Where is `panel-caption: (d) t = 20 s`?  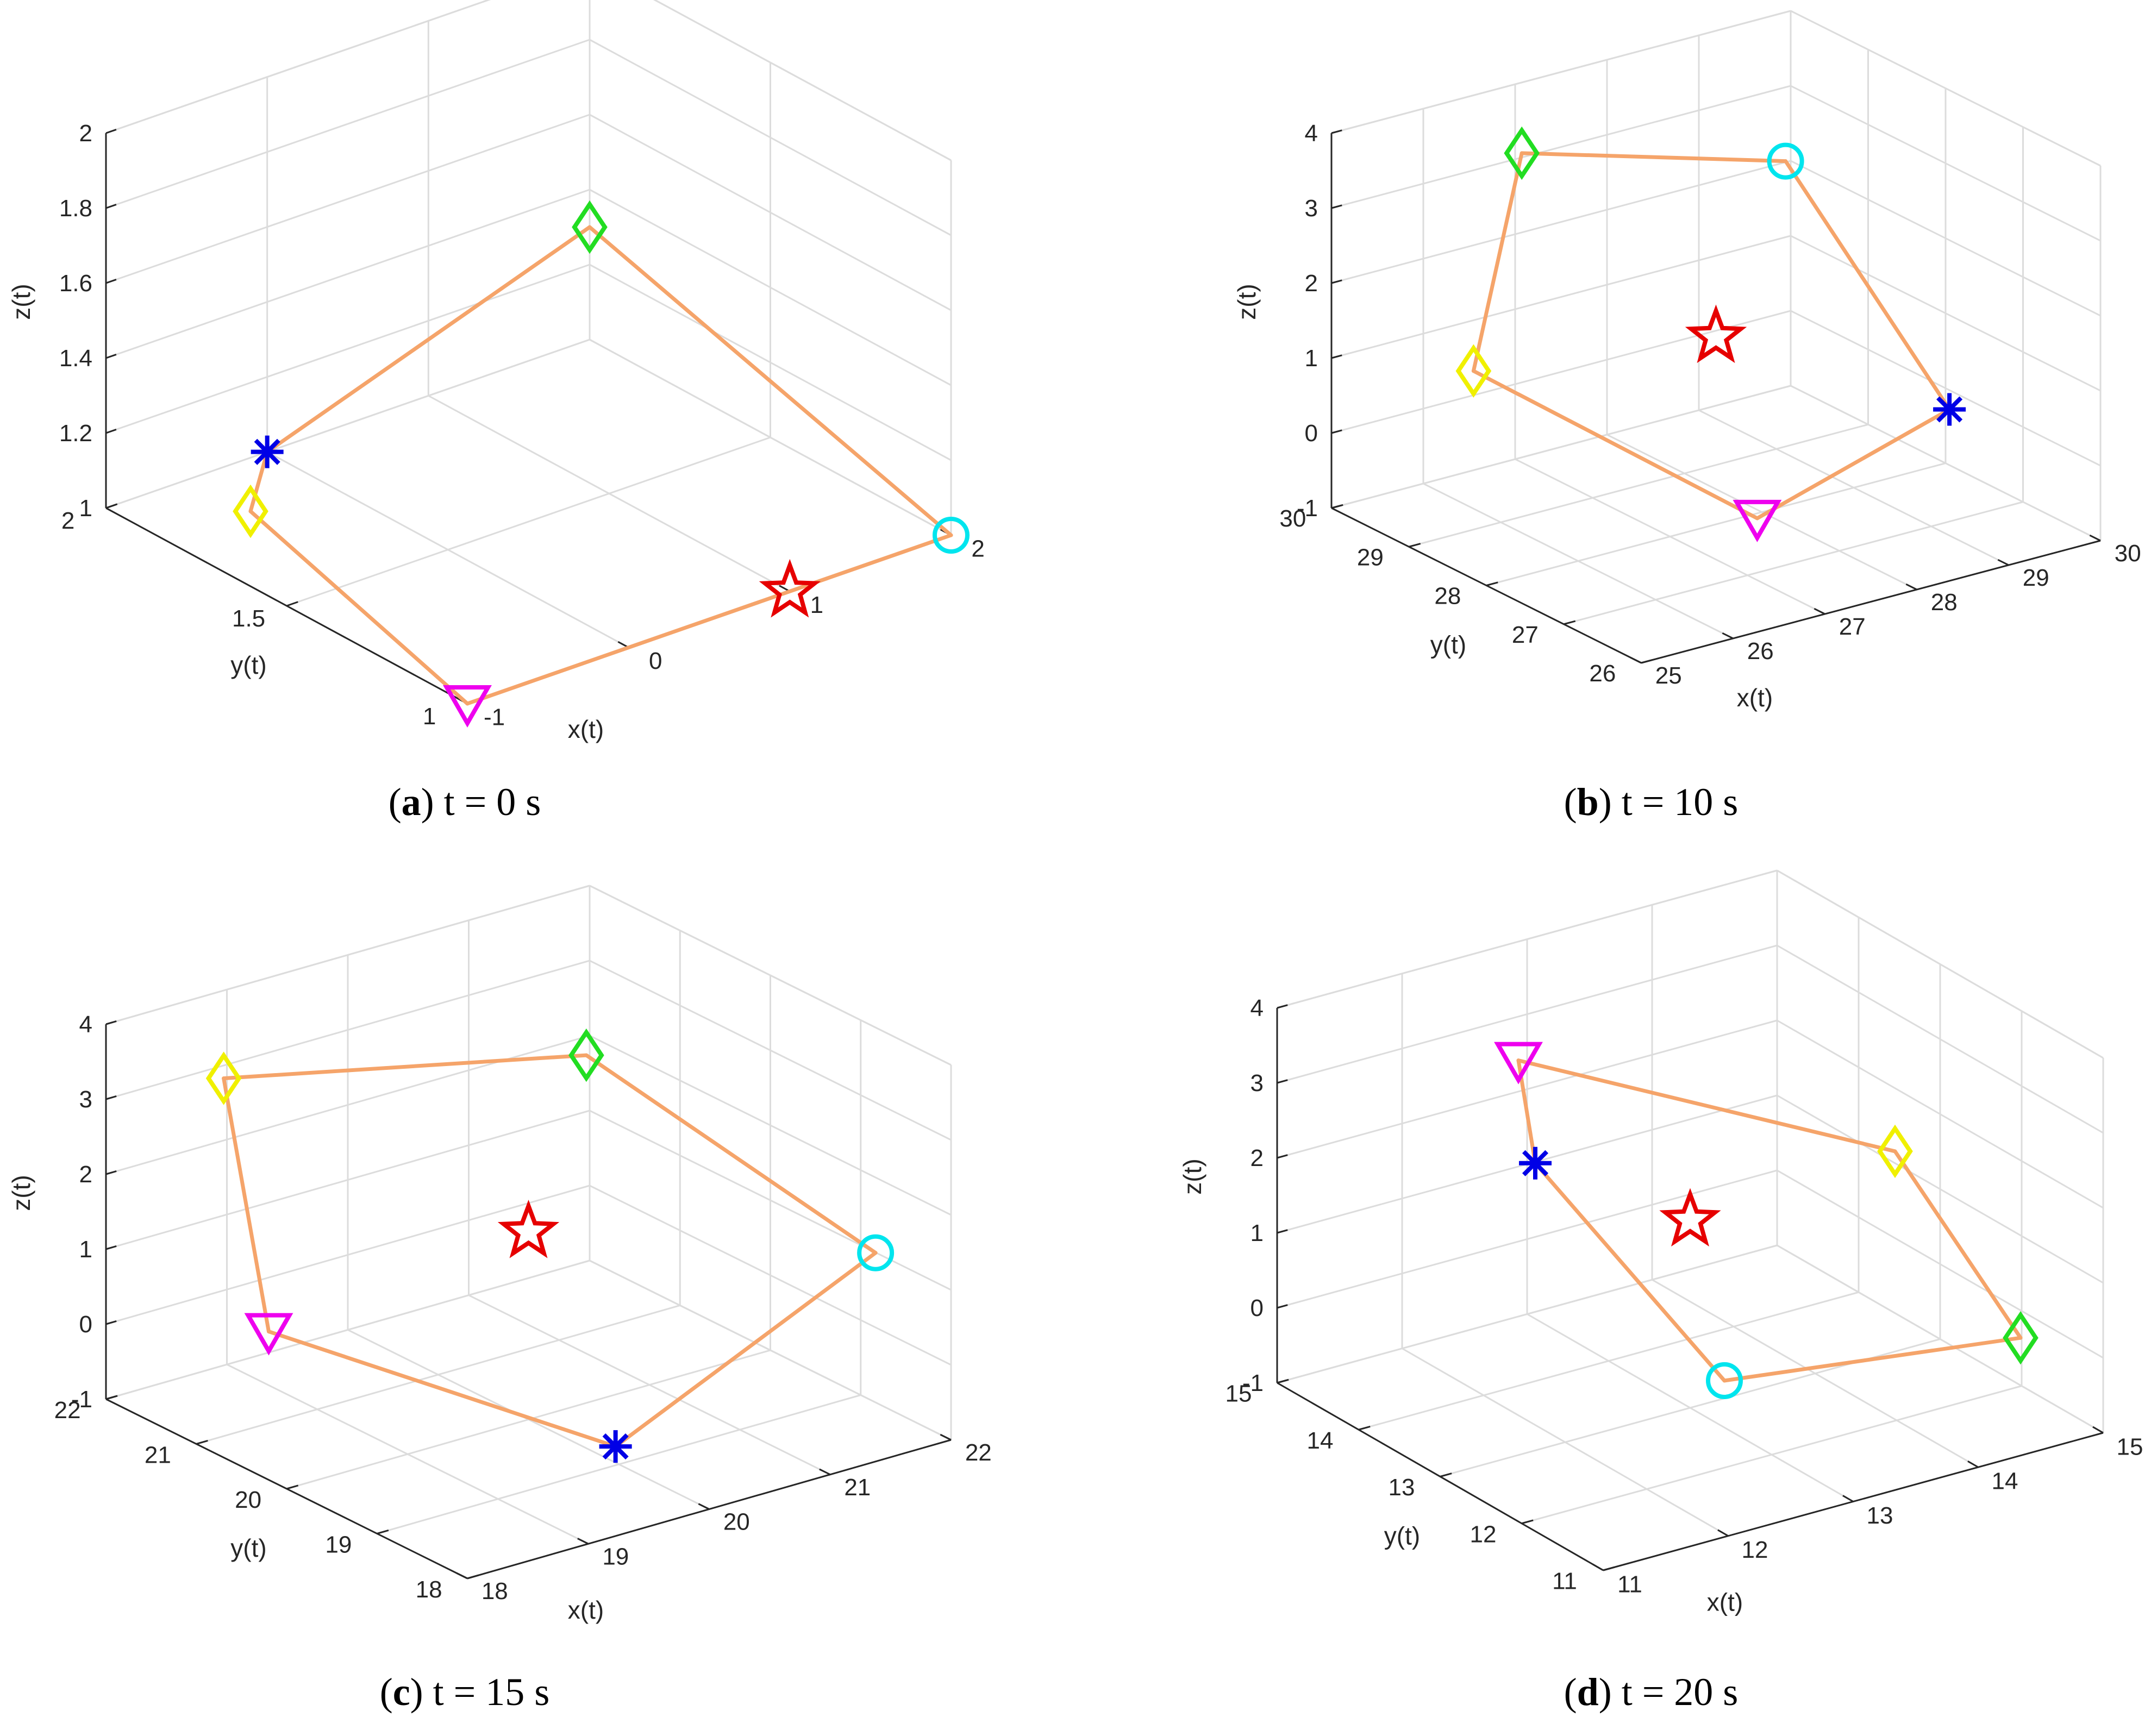
panel-caption: (d) t = 20 s is located at coordinates (1651, 1692).